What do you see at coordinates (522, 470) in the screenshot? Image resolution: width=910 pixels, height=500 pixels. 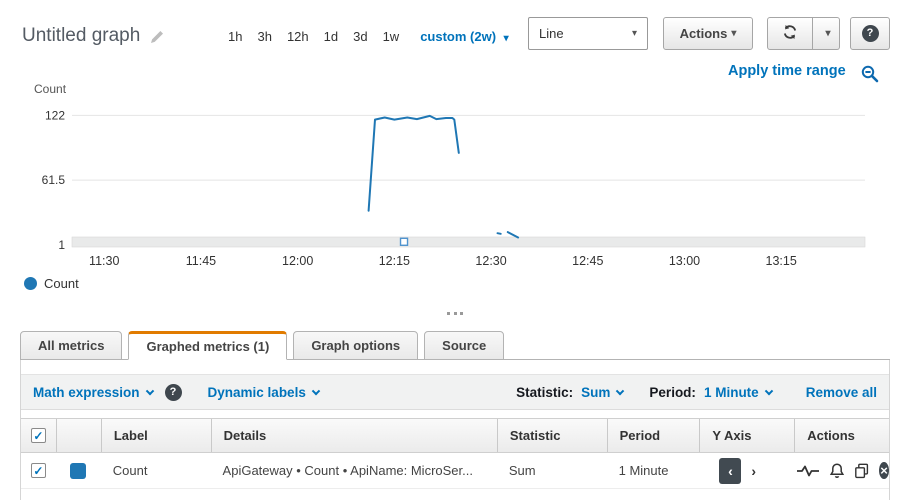 I see `row-statistic: Sum` at bounding box center [522, 470].